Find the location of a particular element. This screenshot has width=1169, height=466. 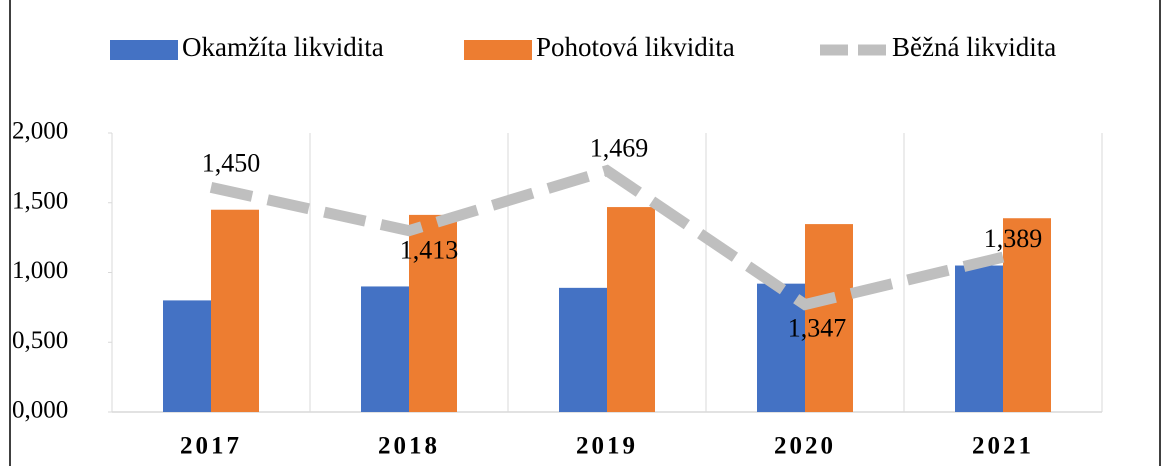

data-label: 1,413 is located at coordinates (429, 250).